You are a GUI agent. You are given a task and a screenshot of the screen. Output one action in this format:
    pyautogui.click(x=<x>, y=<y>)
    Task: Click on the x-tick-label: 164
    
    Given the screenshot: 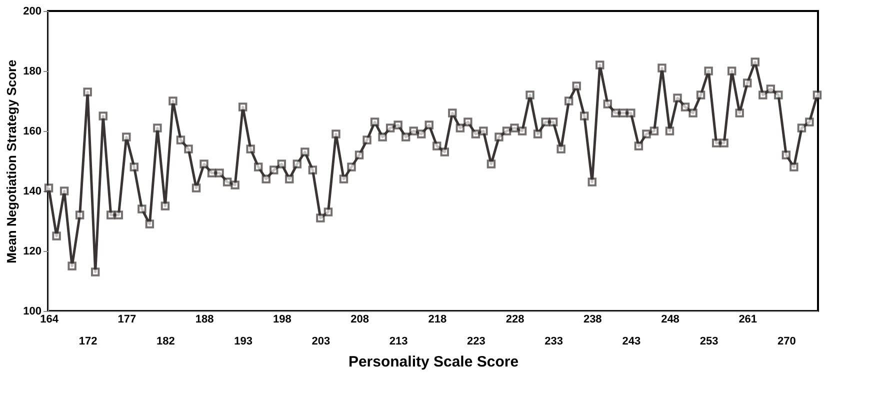 What is the action you would take?
    pyautogui.click(x=50, y=320)
    